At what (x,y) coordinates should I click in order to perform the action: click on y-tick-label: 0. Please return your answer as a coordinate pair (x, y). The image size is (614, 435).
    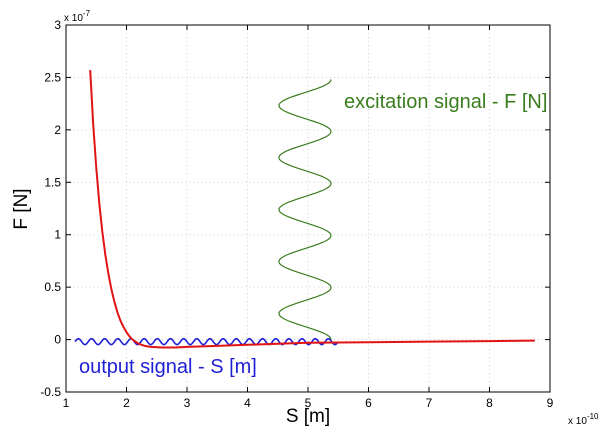
    Looking at the image, I should click on (57, 340).